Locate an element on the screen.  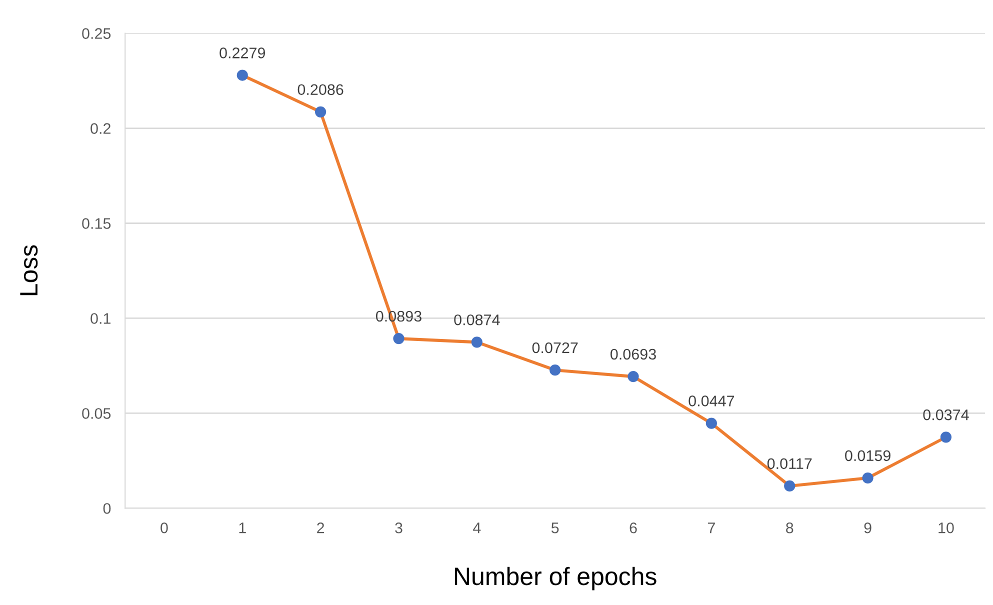
x-tick-label: 3 is located at coordinates (398, 528).